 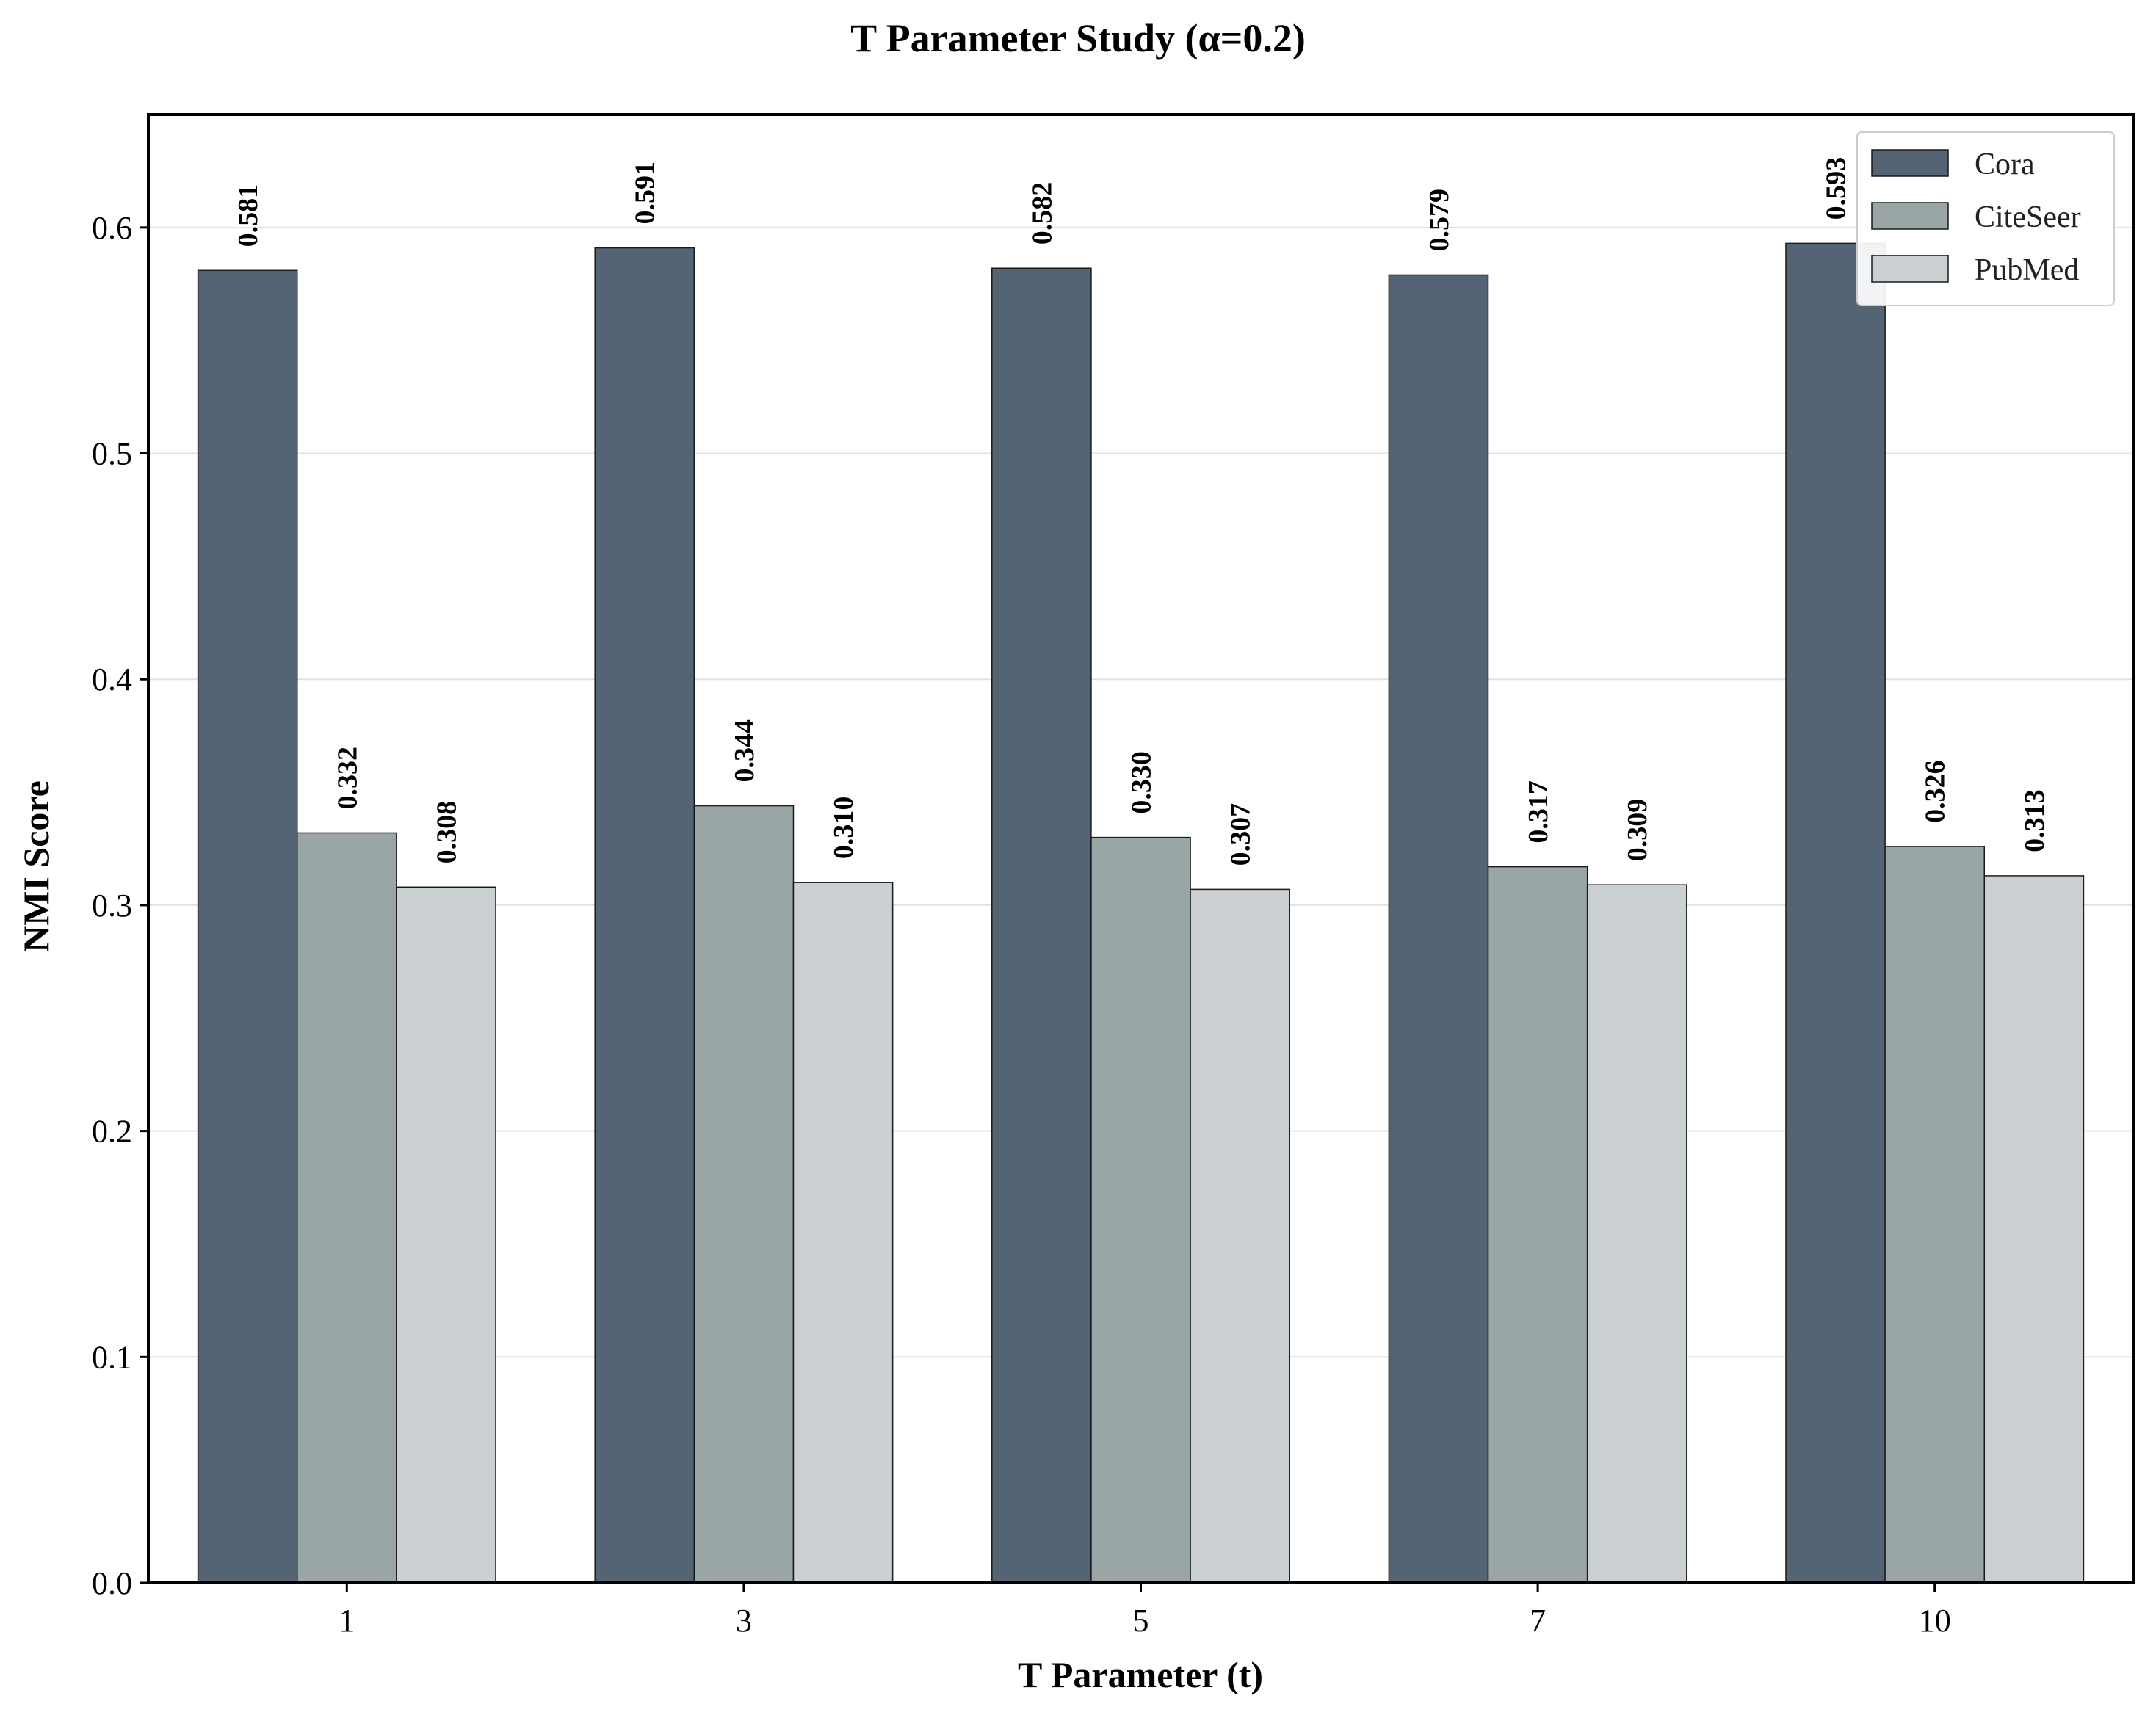 What do you see at coordinates (1140, 1674) in the screenshot?
I see `x-axis-label: T Parameter (t)` at bounding box center [1140, 1674].